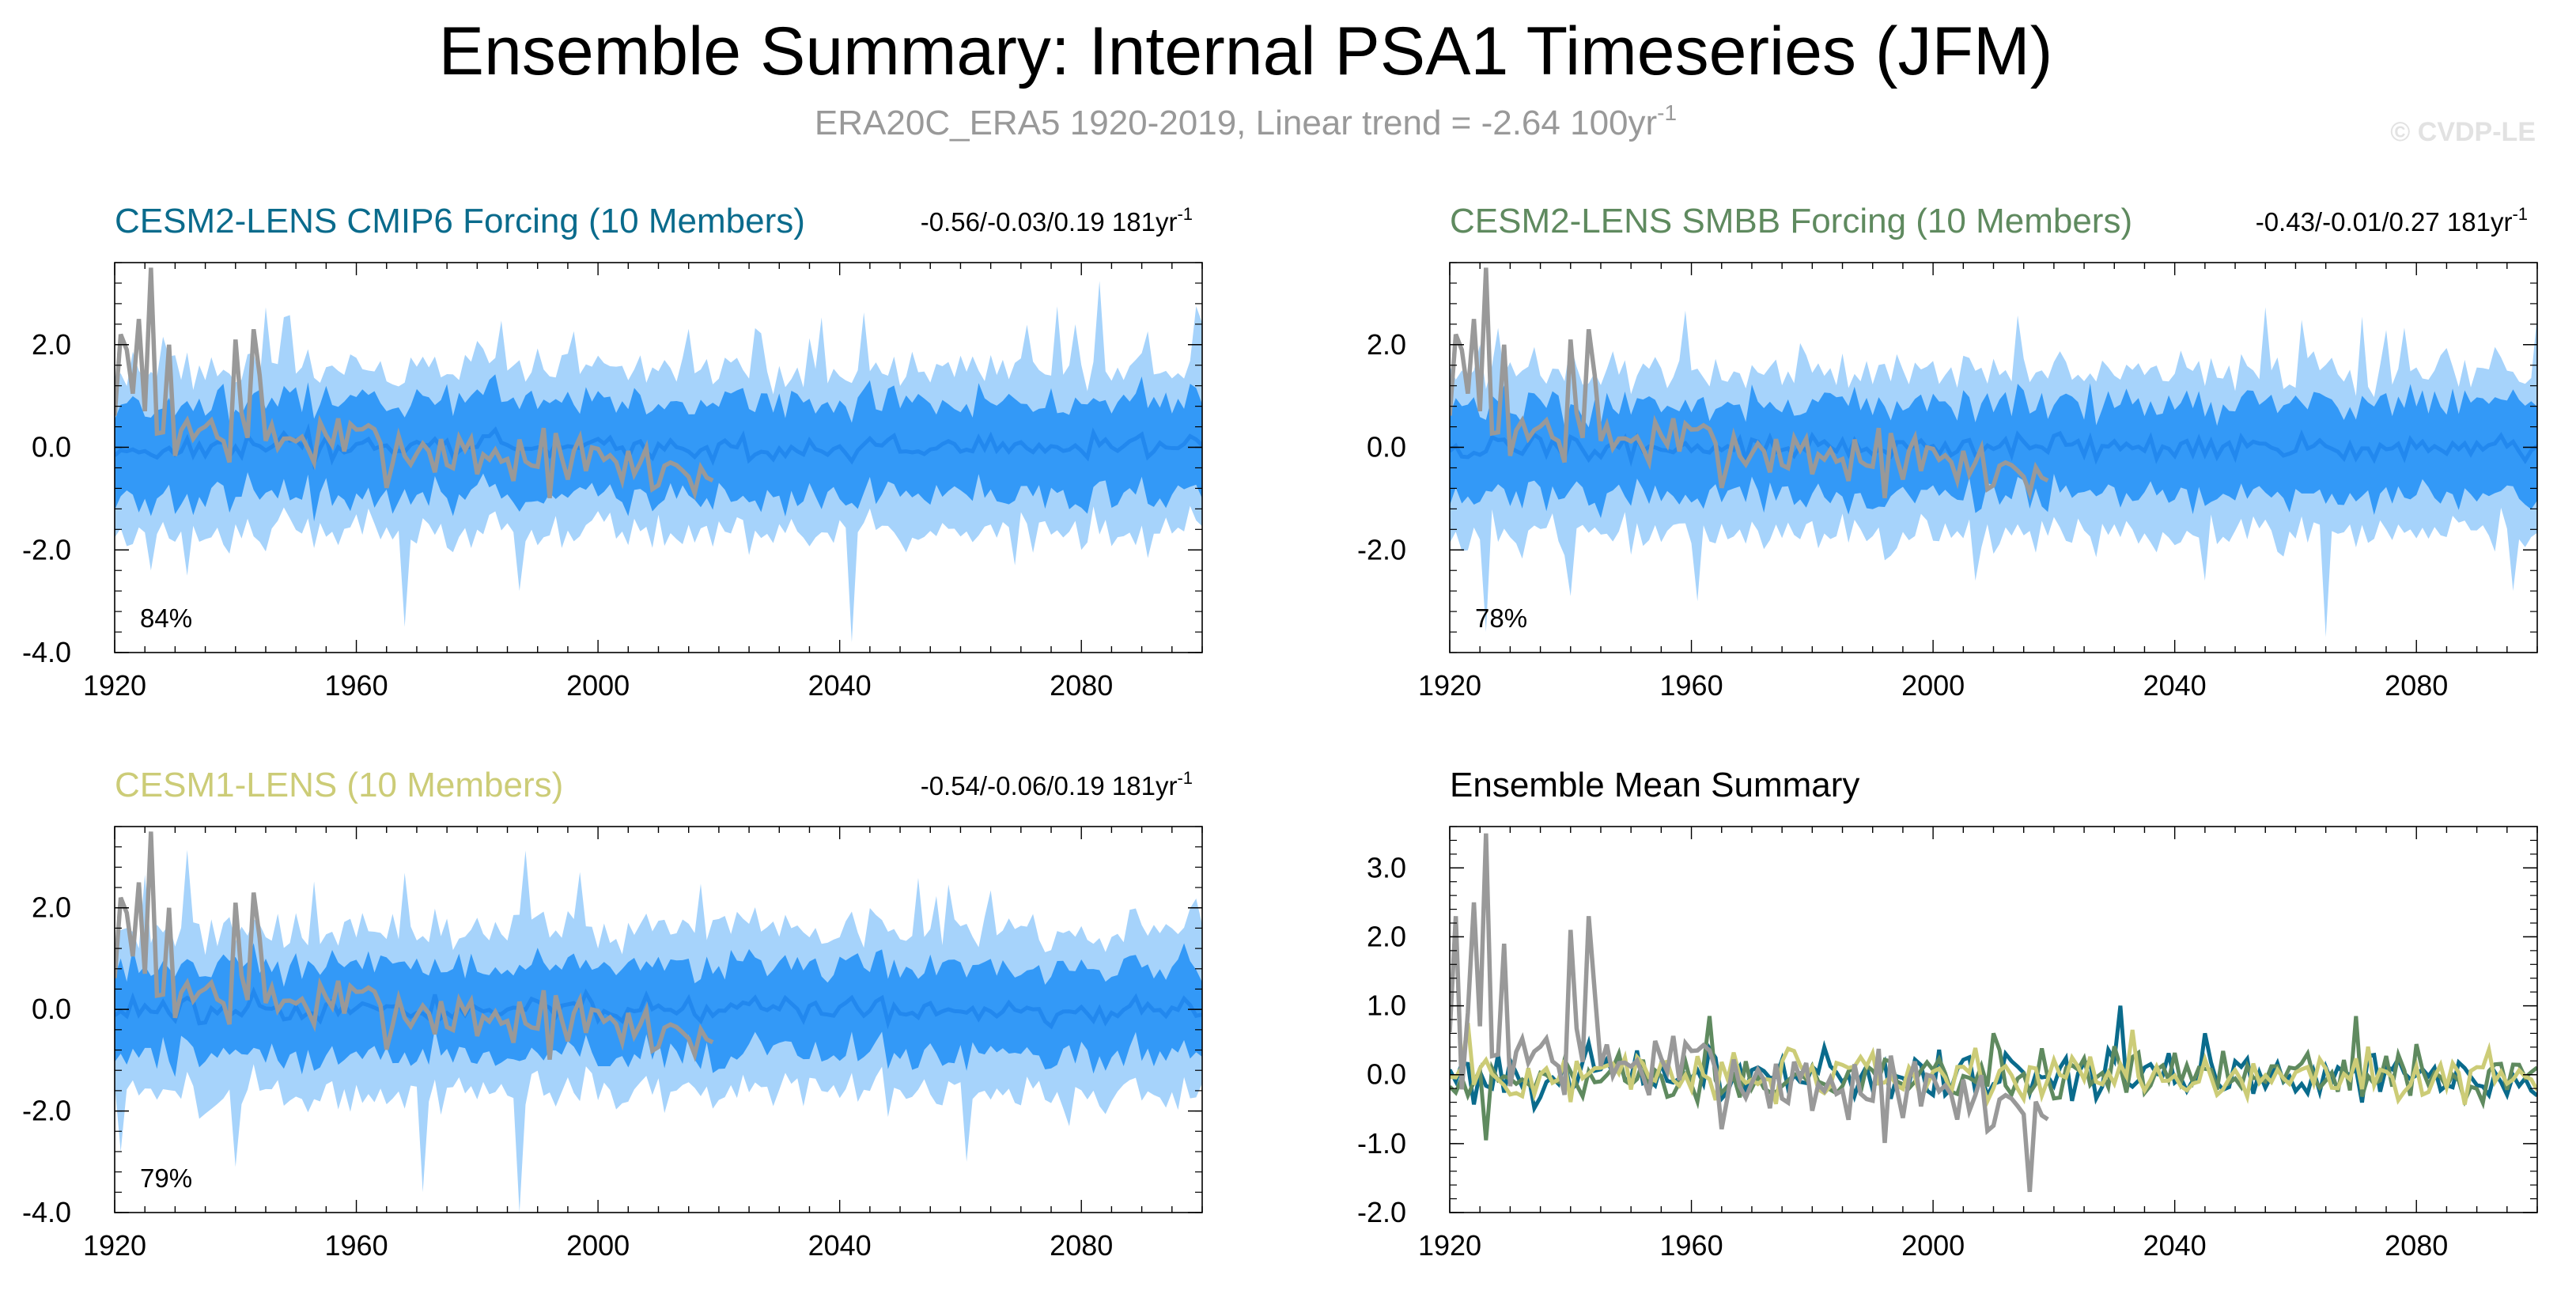 Image resolution: width=2576 pixels, height=1313 pixels. I want to click on y-tick-label: -1.0, so click(1381, 1143).